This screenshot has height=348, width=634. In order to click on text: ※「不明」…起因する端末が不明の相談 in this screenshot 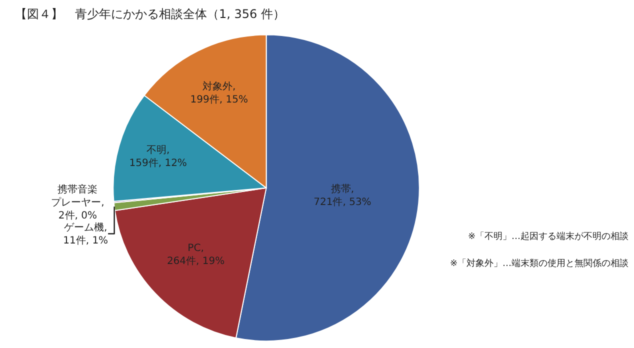, I will do `click(548, 236)`.